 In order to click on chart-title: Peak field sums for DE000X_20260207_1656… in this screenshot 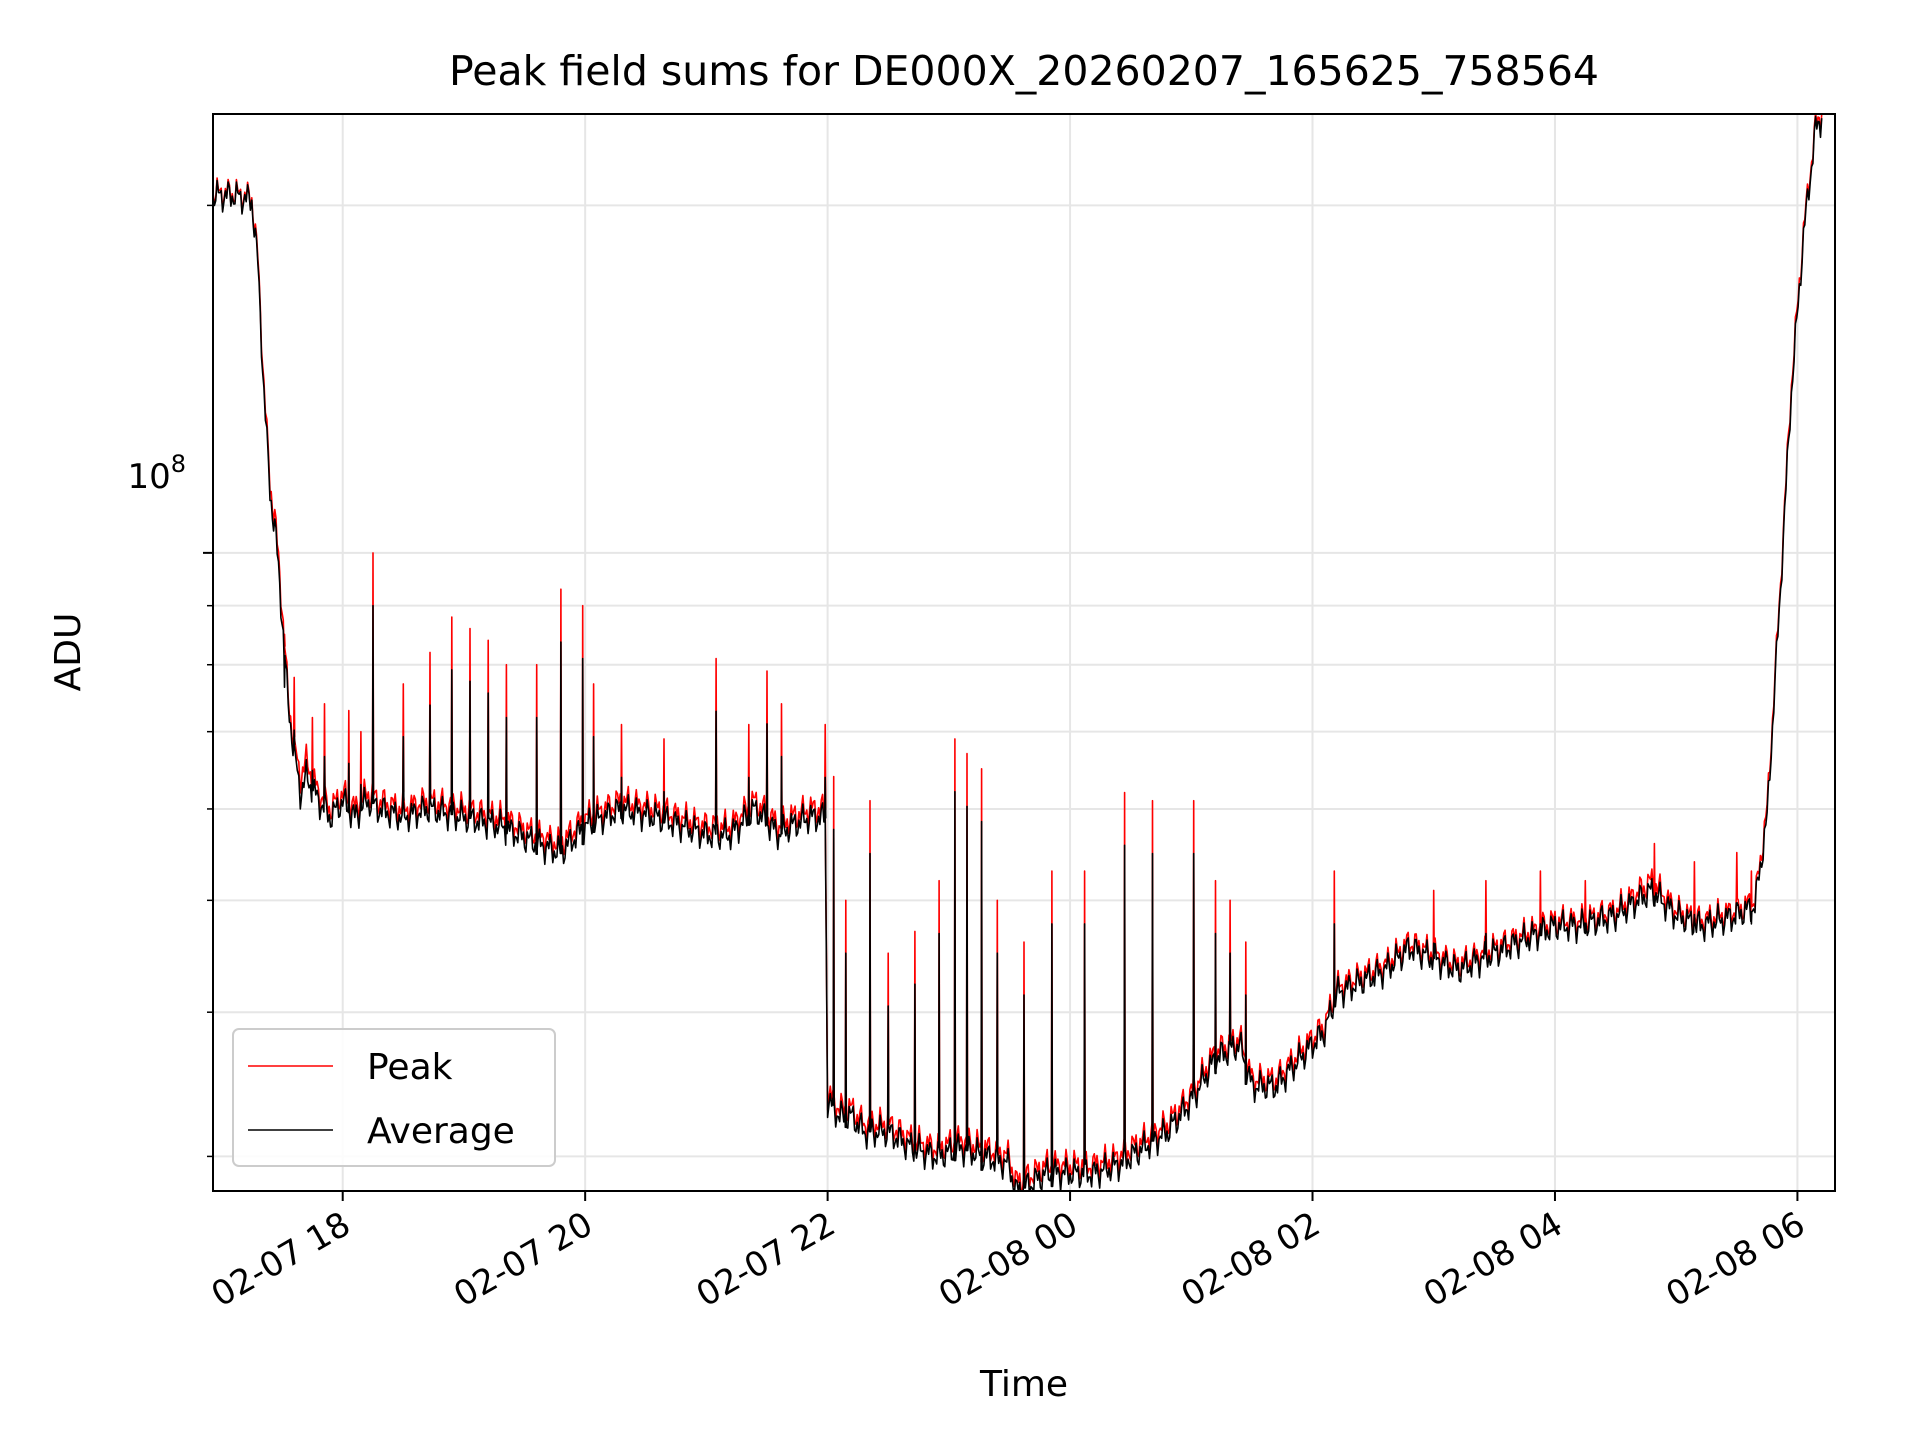, I will do `click(1024, 71)`.